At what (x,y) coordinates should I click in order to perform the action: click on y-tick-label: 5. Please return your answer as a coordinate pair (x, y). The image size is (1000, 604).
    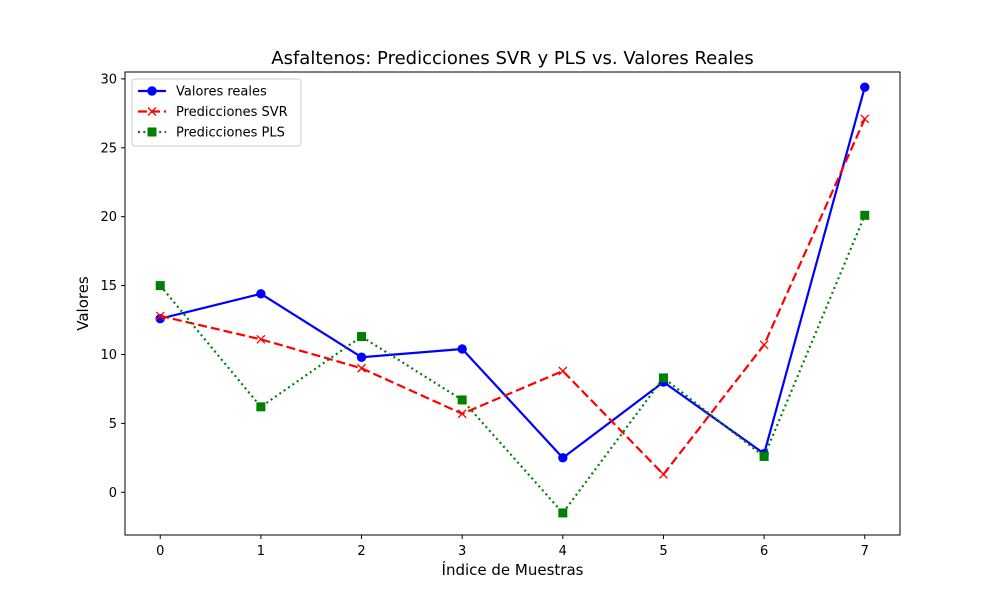
    Looking at the image, I should click on (113, 424).